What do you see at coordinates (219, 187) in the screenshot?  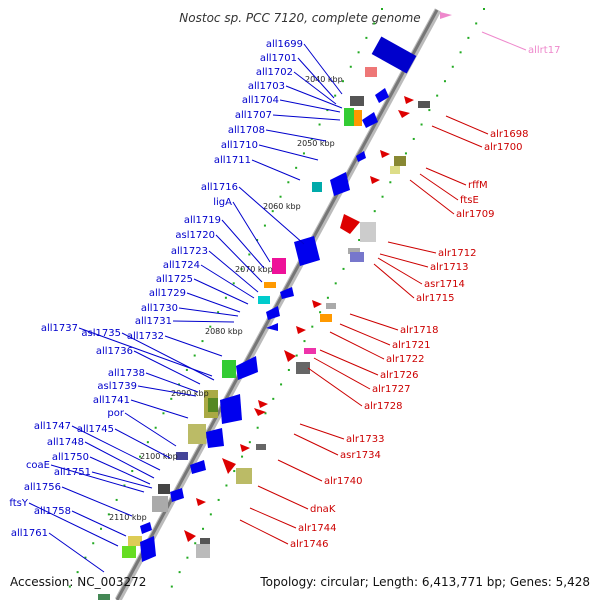 I see `gene-label-left: all1716` at bounding box center [219, 187].